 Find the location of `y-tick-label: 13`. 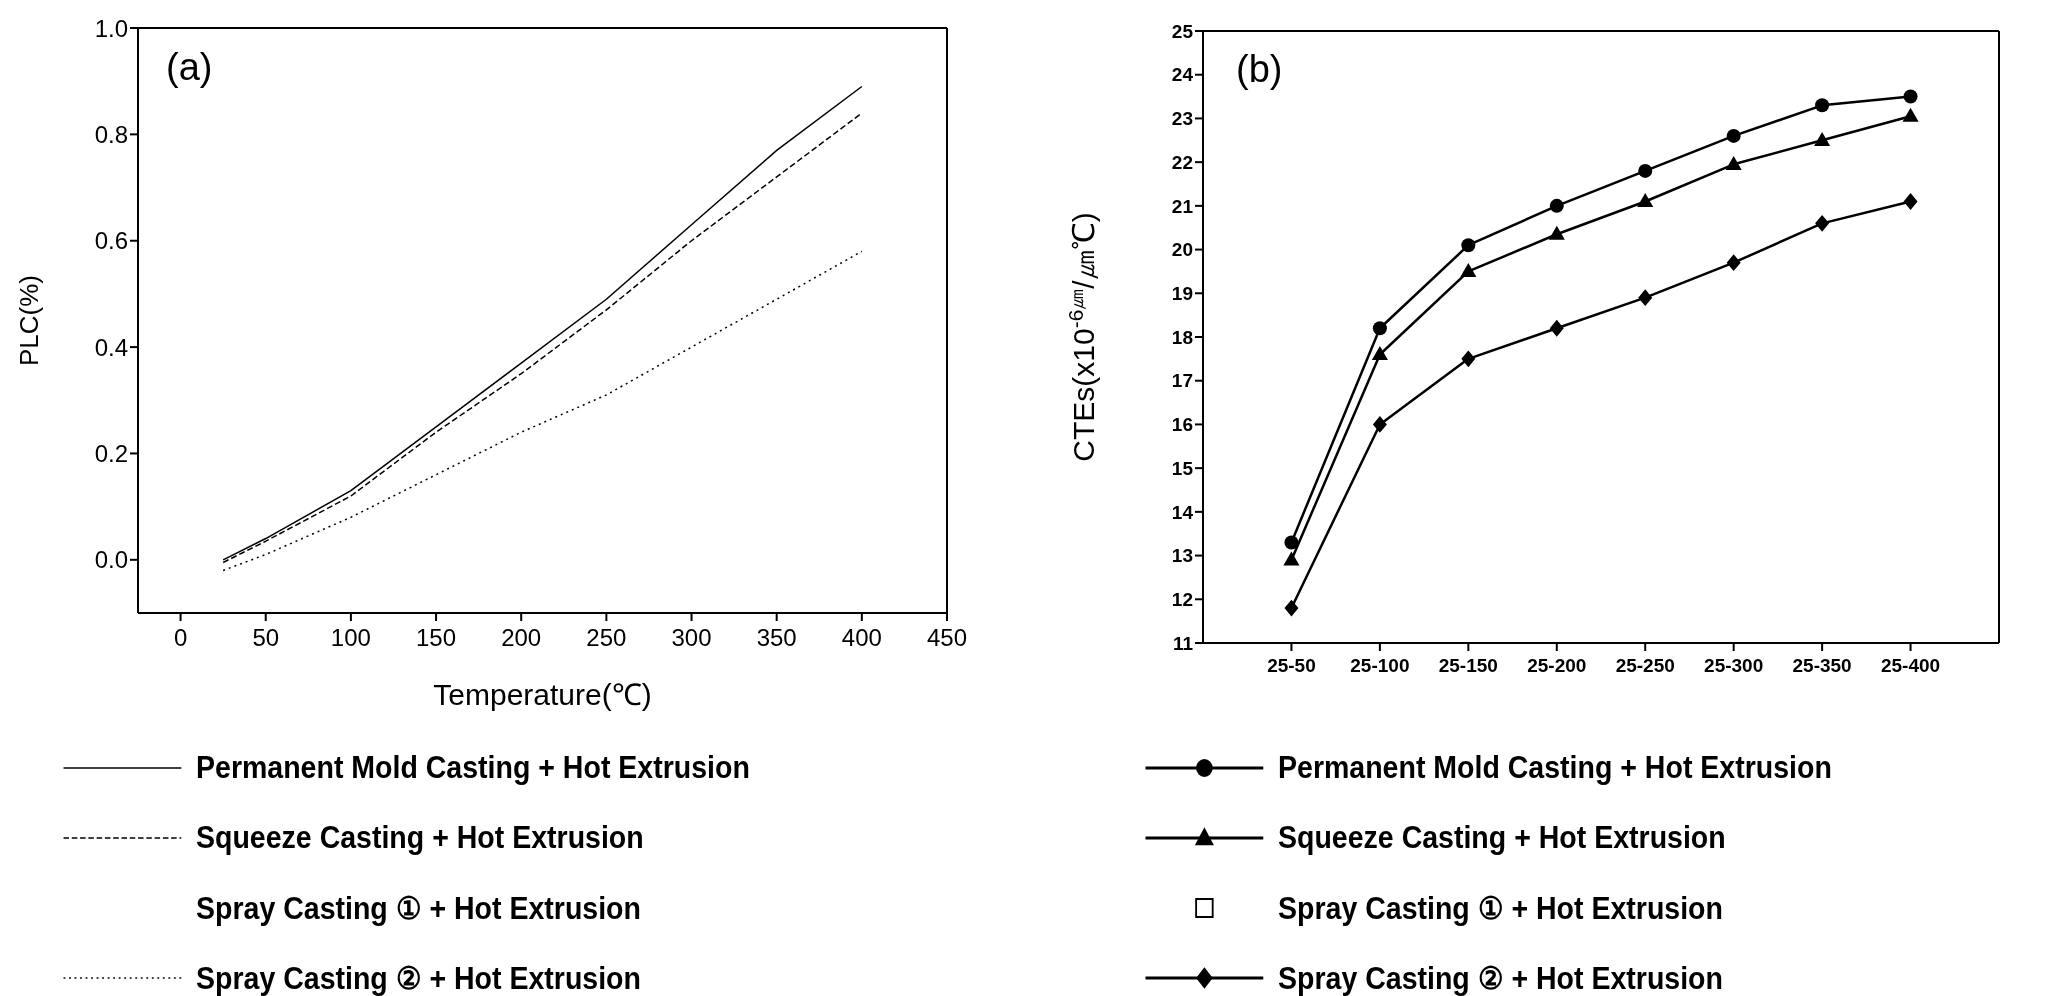

y-tick-label: 13 is located at coordinates (1182, 556).